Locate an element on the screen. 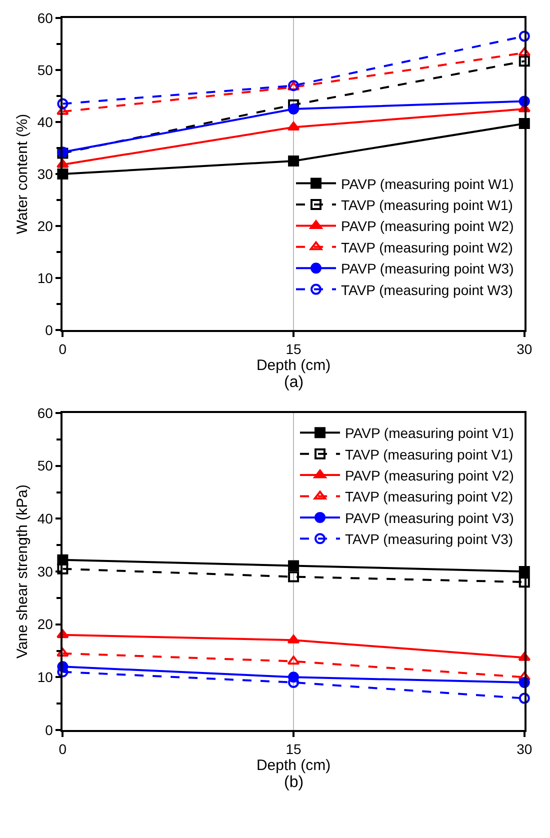 The width and height of the screenshot is (550, 838). legend-label: PAVP (measuring point W3) is located at coordinates (427, 268).